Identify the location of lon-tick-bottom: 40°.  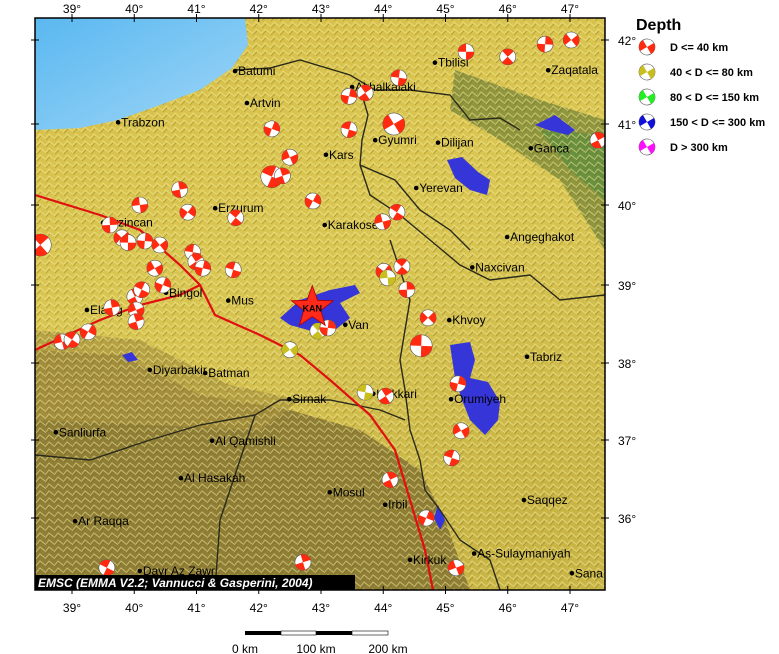
(134, 608).